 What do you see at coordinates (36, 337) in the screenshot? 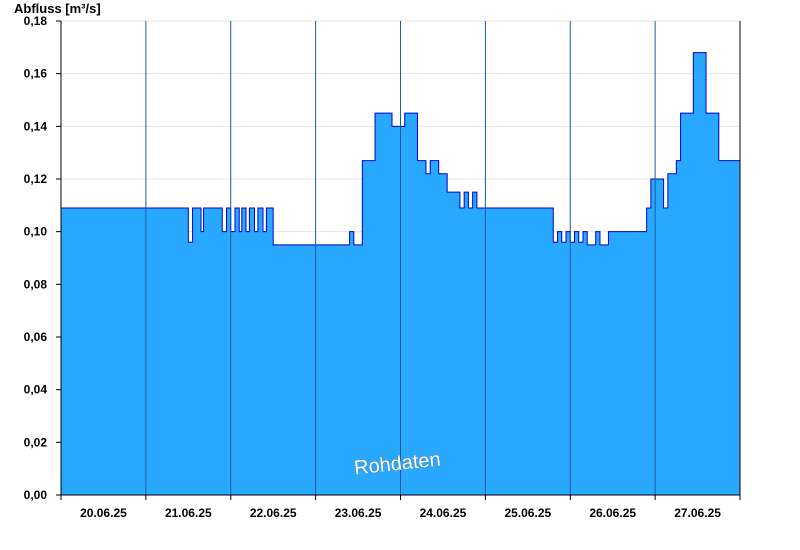
I see `y-tick-label: 0,06` at bounding box center [36, 337].